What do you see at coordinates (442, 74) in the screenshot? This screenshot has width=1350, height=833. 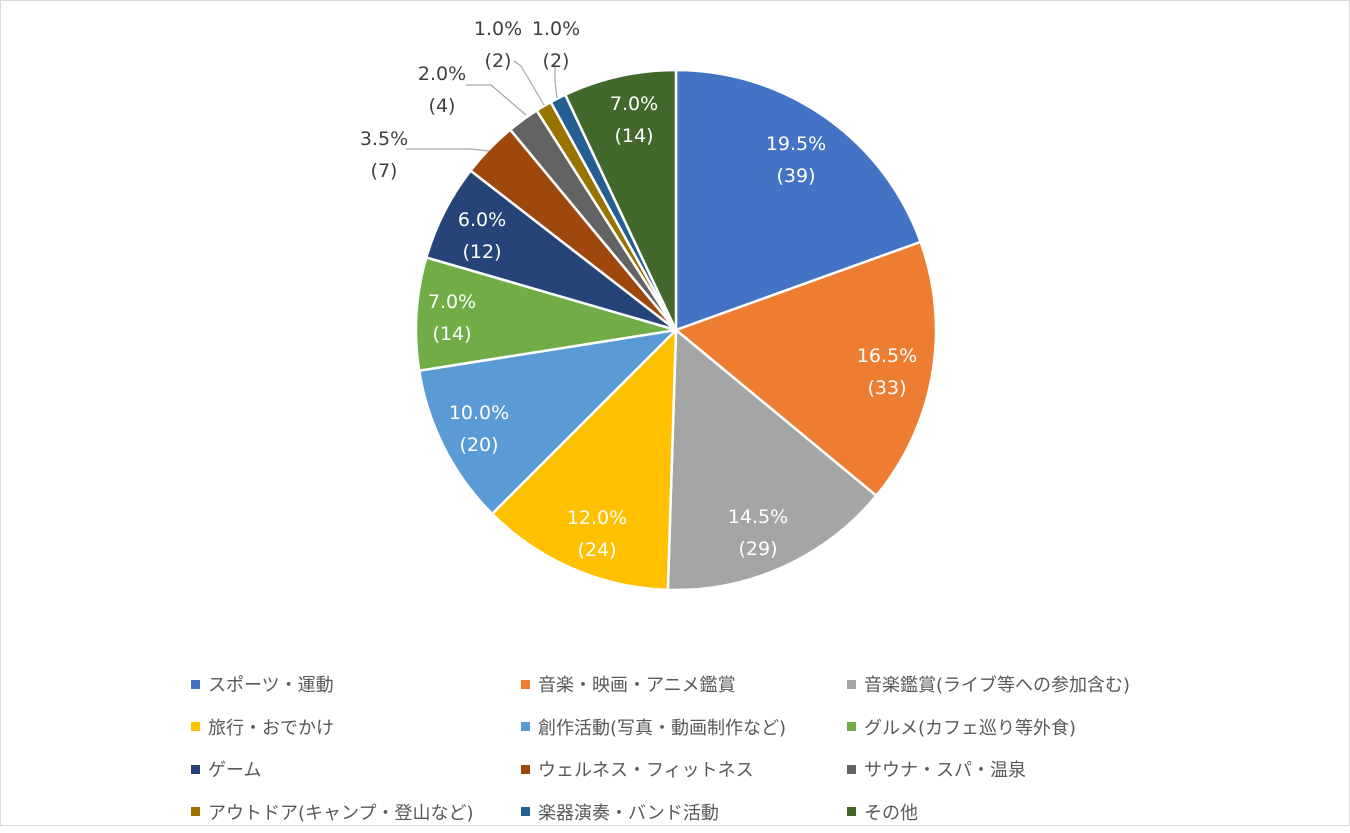 I see `data-label-percent: 2.0%` at bounding box center [442, 74].